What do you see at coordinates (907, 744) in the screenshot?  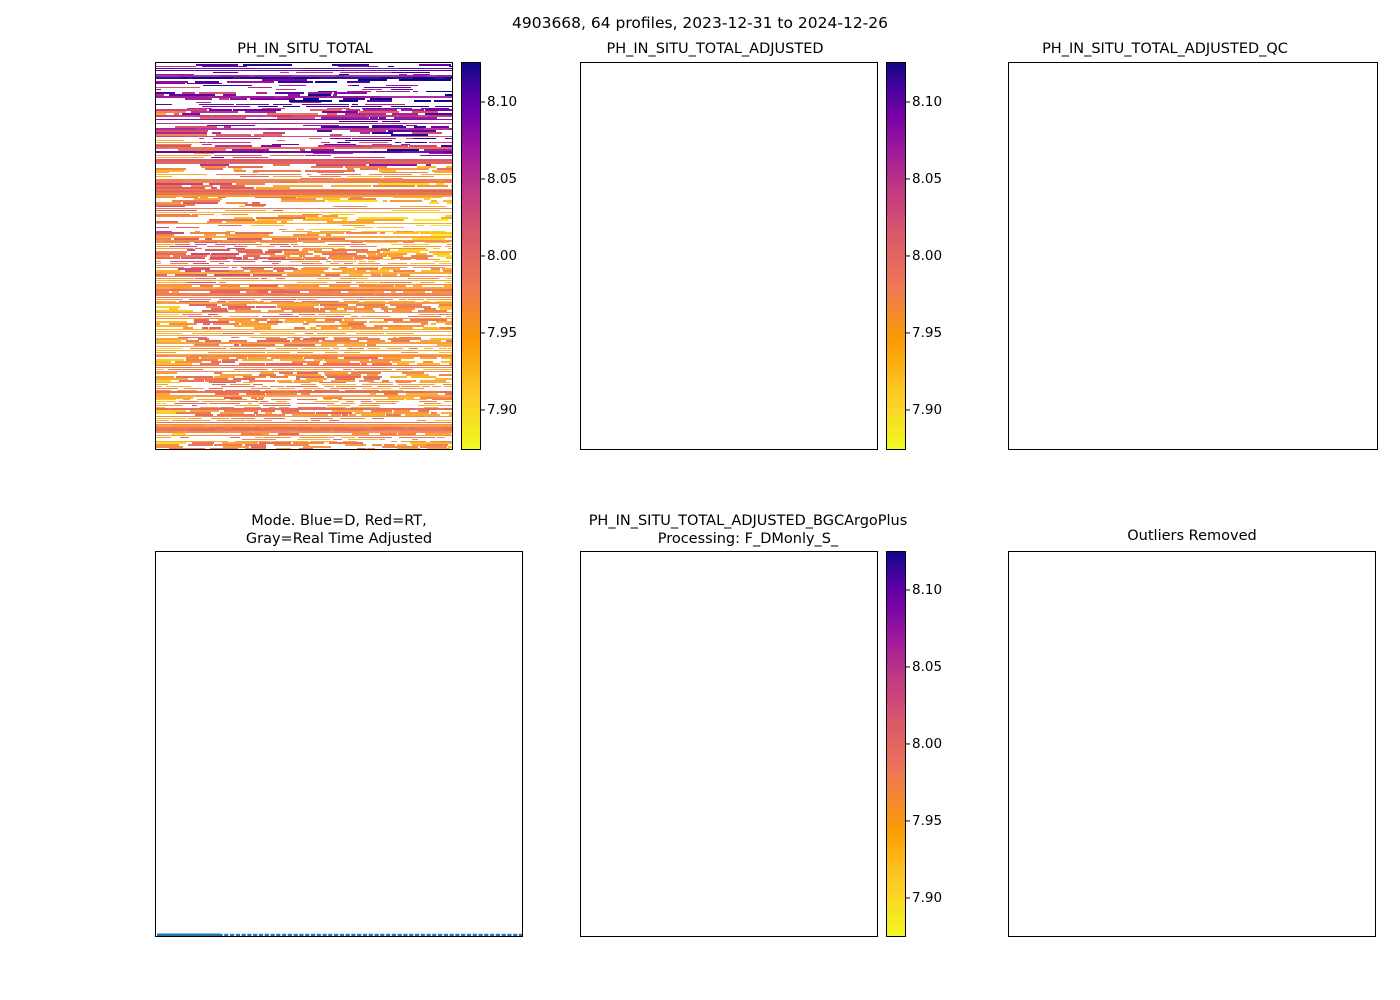 I see `panel-5-colorbar-tick-mark` at bounding box center [907, 744].